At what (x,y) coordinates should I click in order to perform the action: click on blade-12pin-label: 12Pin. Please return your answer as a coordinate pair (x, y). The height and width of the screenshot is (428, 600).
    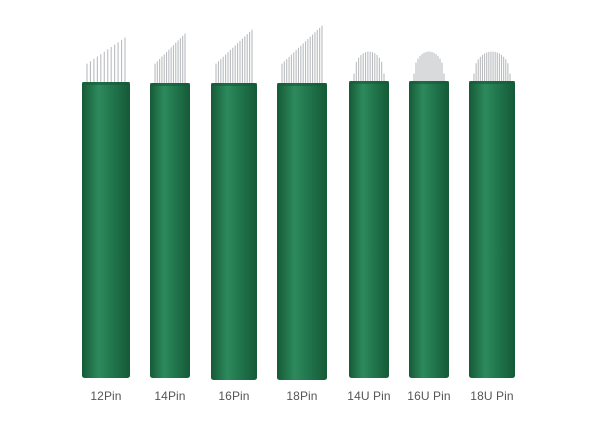
    Looking at the image, I should click on (106, 396).